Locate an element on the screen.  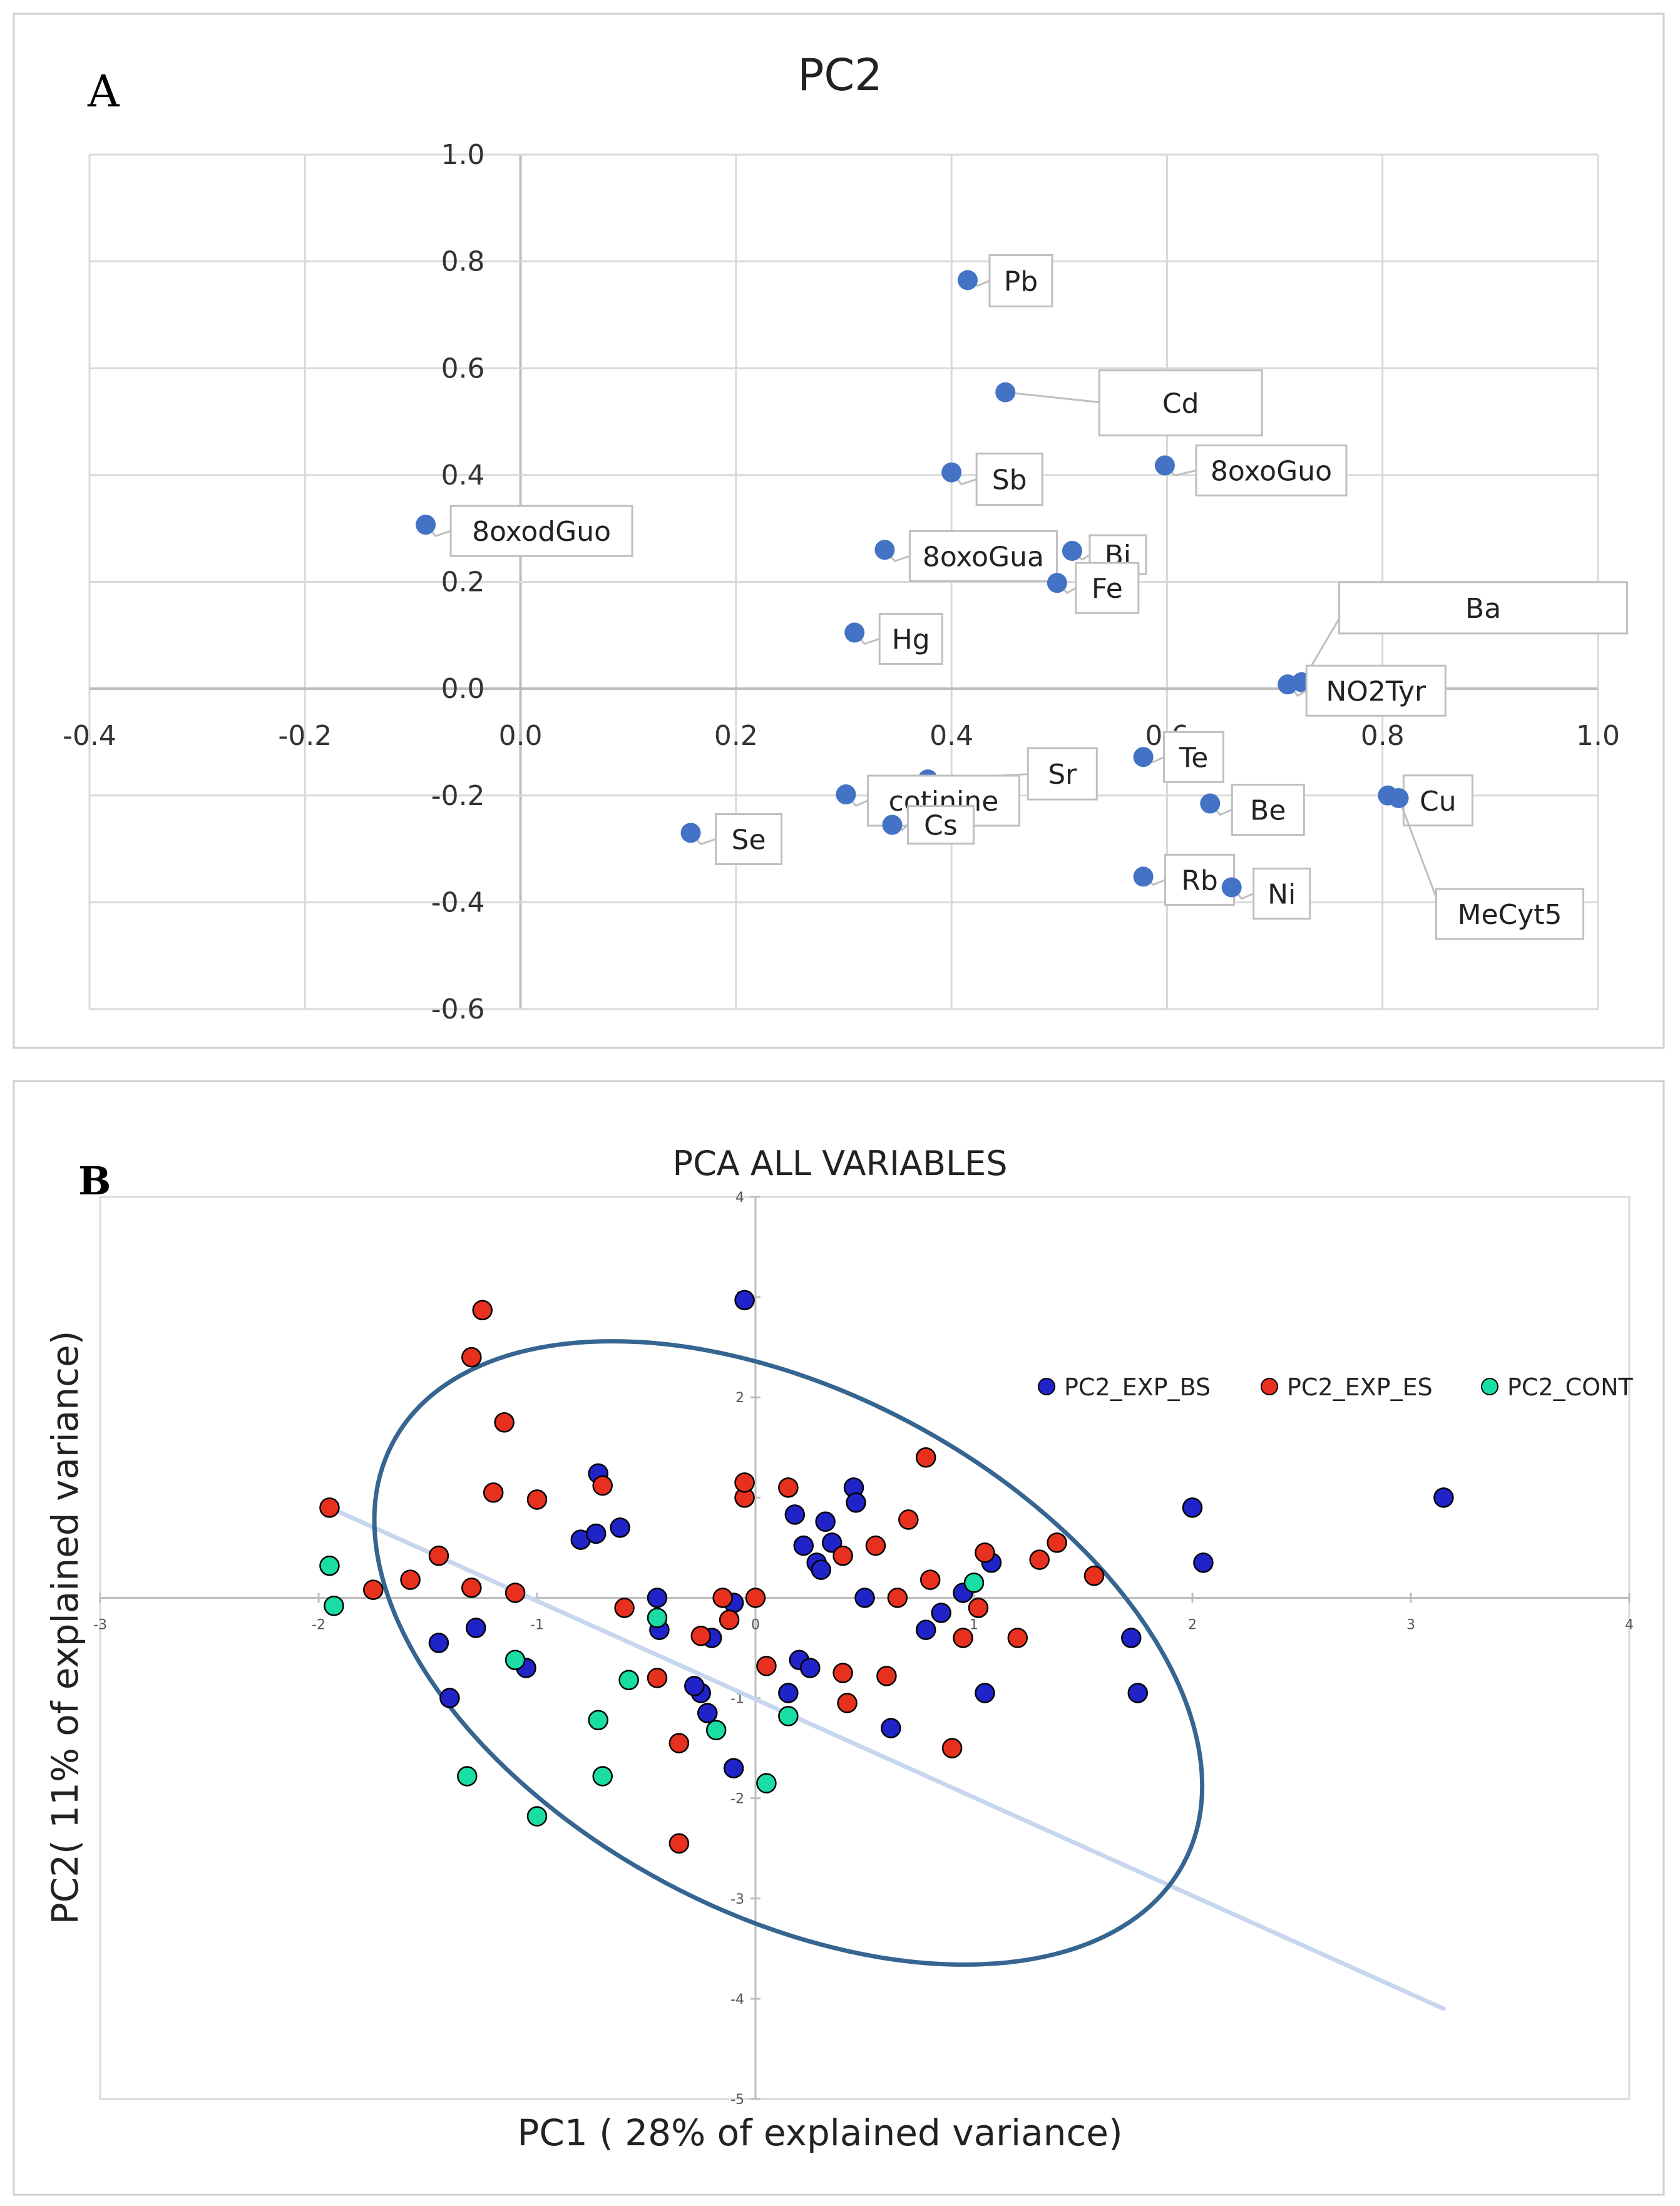
data-point-bi is located at coordinates (1072, 551).